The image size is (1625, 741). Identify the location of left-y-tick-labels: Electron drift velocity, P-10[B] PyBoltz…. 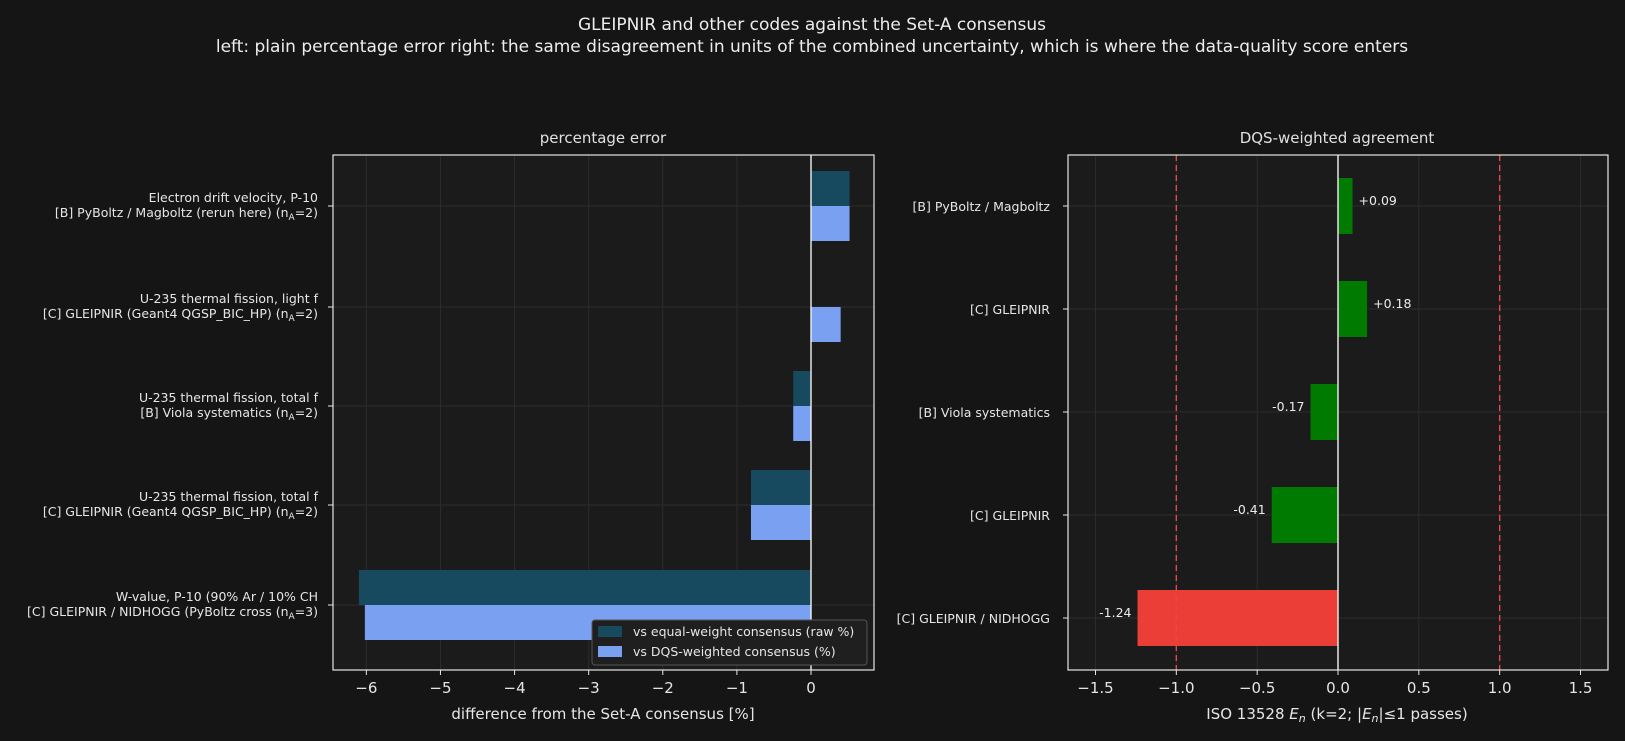
(180, 406).